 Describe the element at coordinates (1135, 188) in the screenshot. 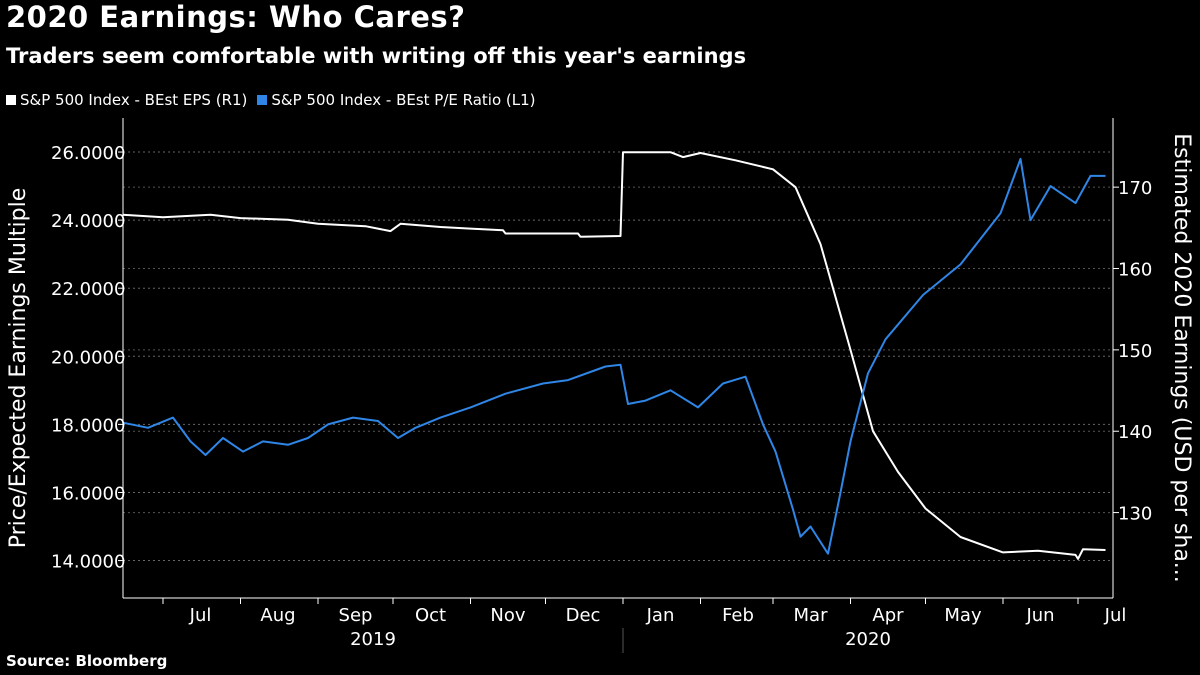

I see `y-right-tick-label: 170` at that location.